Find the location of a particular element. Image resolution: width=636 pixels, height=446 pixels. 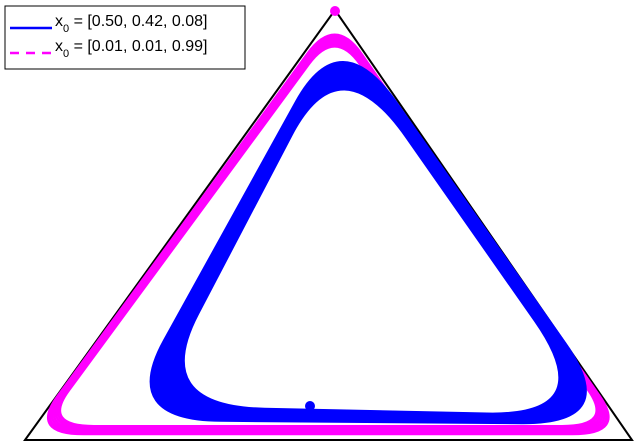

start-marker-blue is located at coordinates (310, 406).